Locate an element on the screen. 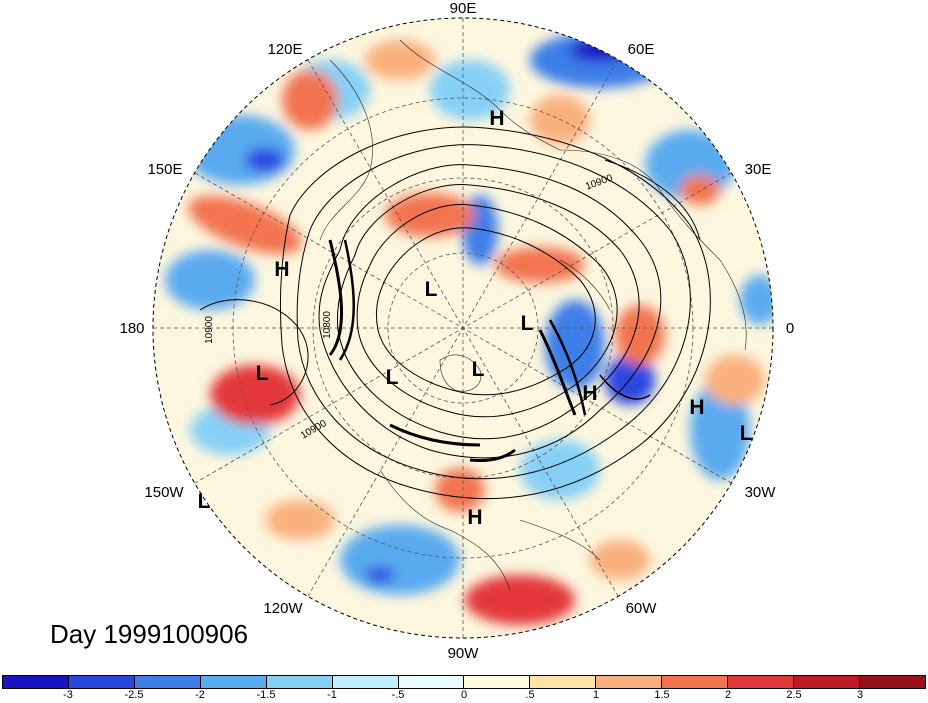 The height and width of the screenshot is (703, 928). contour-label: 10900 is located at coordinates (209, 330).